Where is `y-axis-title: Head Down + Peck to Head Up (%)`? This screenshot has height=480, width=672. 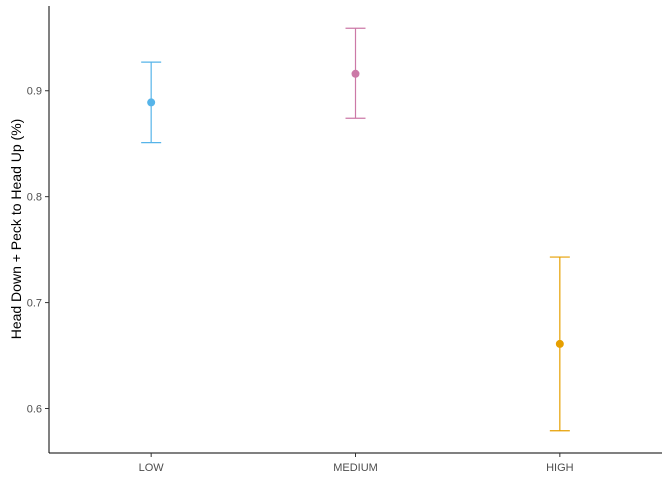 y-axis-title: Head Down + Peck to Head Up (%) is located at coordinates (16, 229).